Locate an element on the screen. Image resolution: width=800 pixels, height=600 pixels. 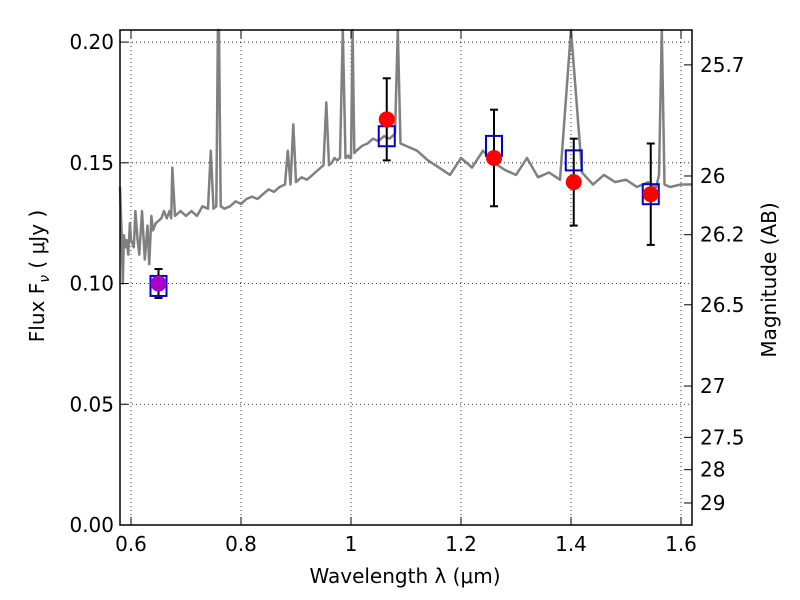
x-tick-label: 1.4 is located at coordinates (571, 544).